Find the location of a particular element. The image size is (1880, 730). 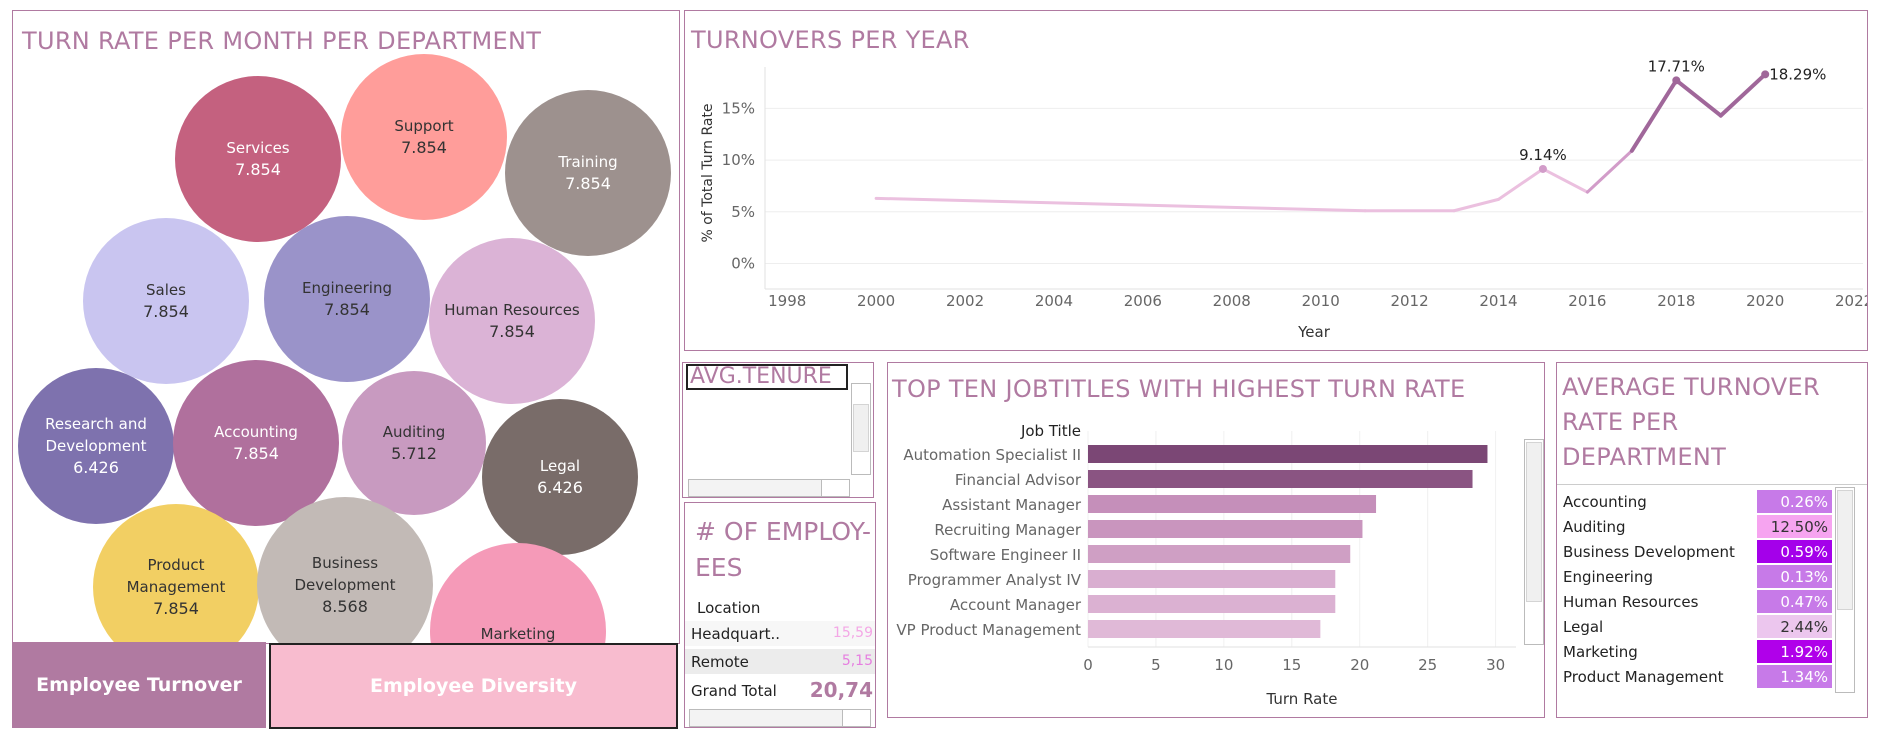

bubble-label: Auditing is located at coordinates (414, 432).